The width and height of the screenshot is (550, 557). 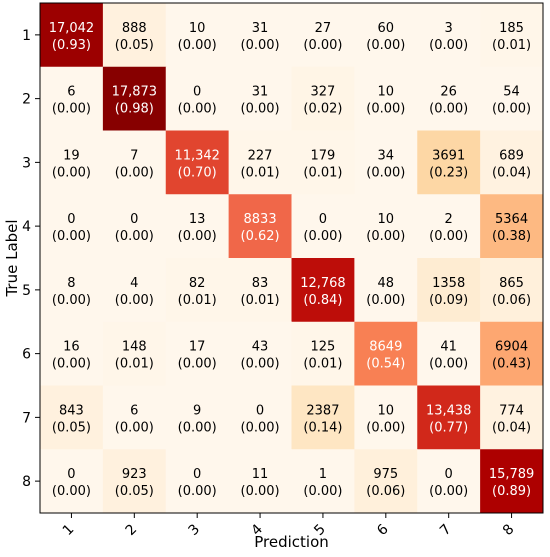 What do you see at coordinates (134, 353) in the screenshot?
I see `heatmap-cell: 148 (0.01)` at bounding box center [134, 353].